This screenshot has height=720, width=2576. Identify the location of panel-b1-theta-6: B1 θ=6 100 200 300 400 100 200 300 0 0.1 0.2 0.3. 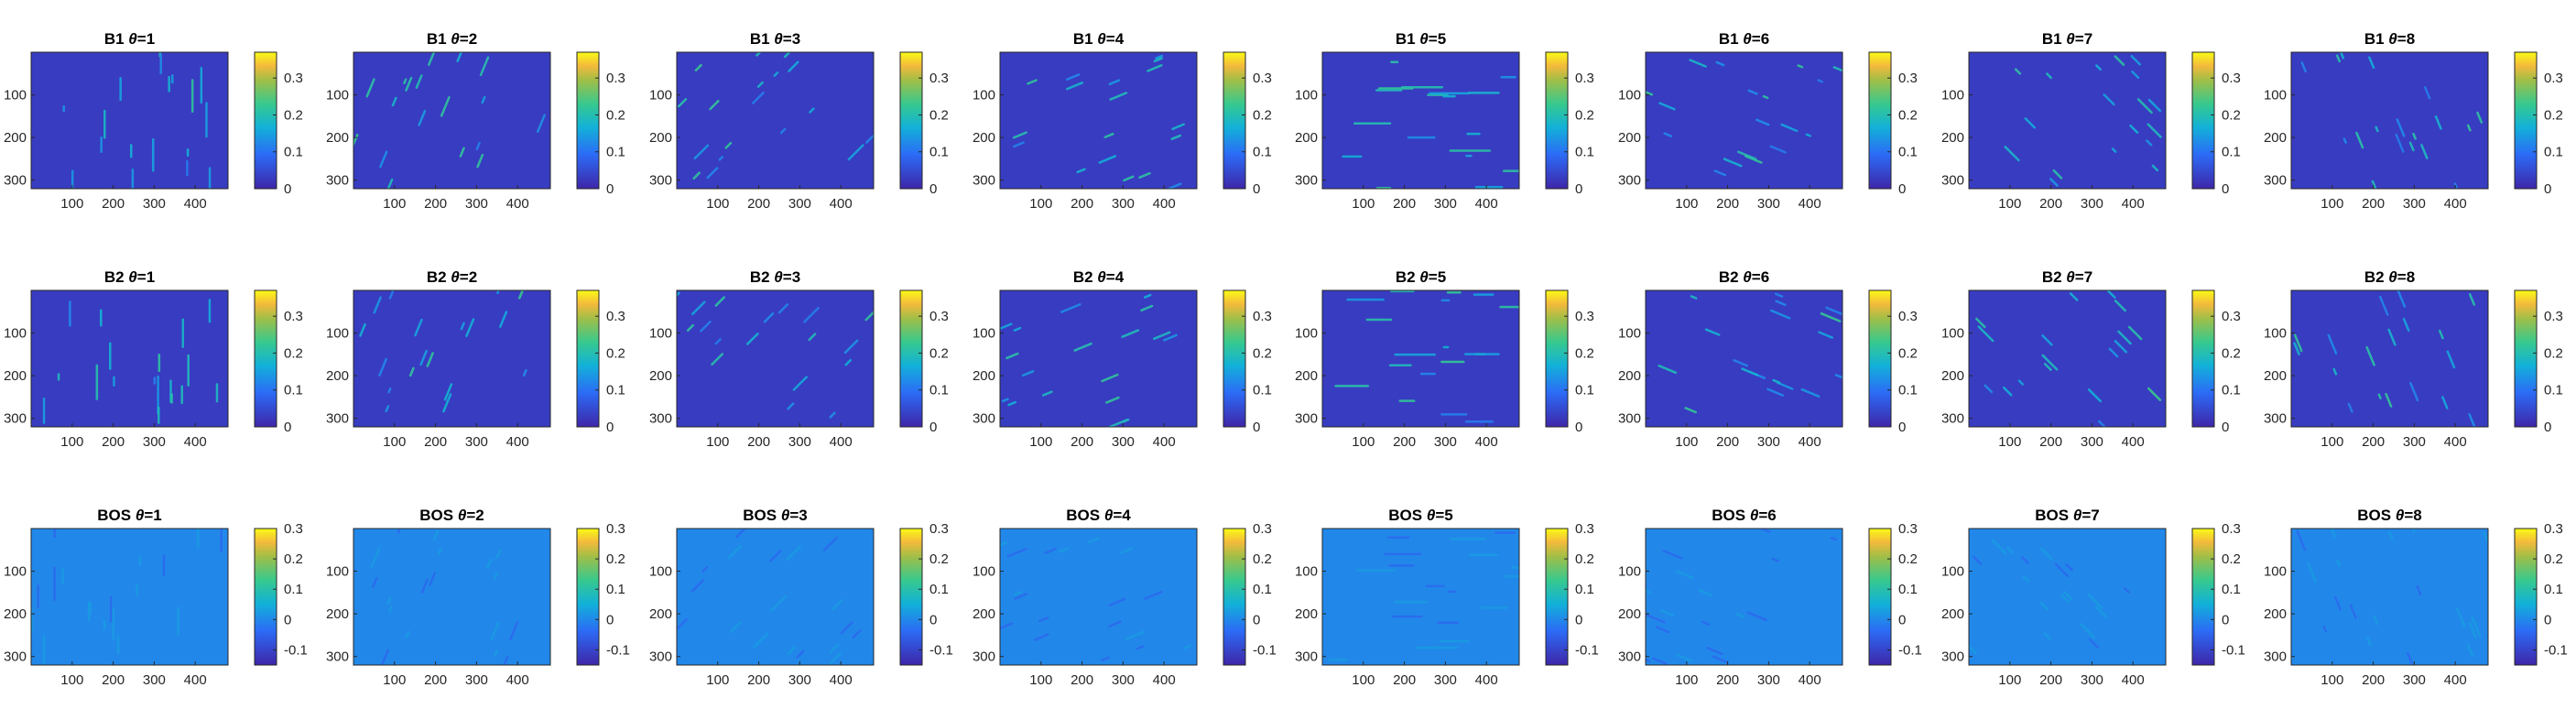
(1768, 121).